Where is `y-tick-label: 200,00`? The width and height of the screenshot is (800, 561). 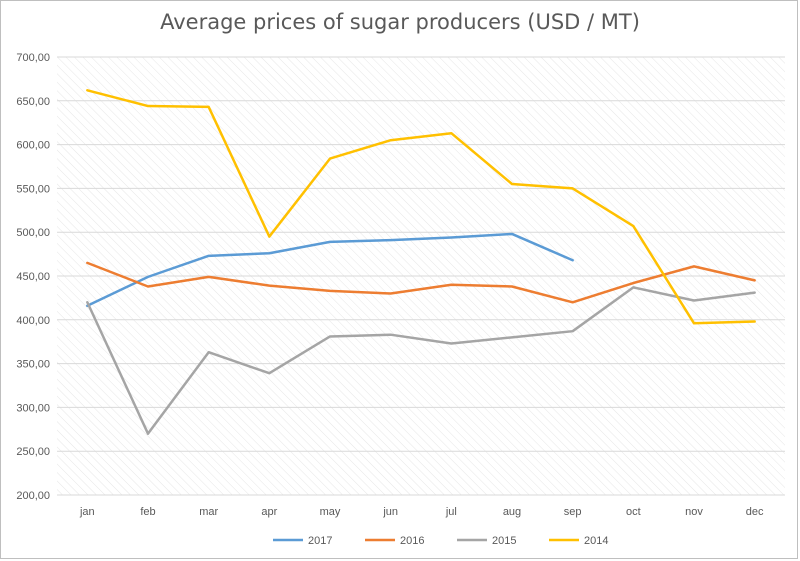 y-tick-label: 200,00 is located at coordinates (33, 496).